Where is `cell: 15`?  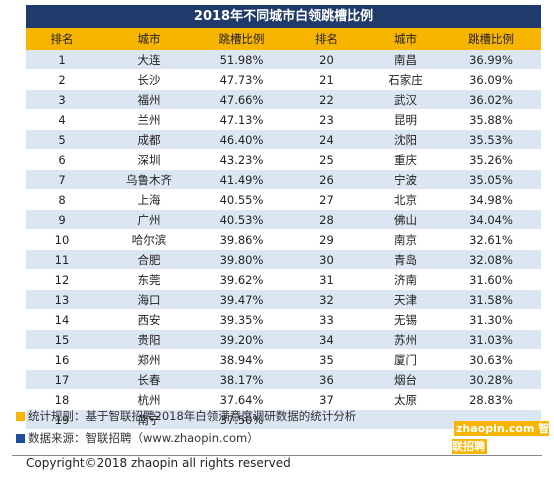
cell: 15 is located at coordinates (62, 339).